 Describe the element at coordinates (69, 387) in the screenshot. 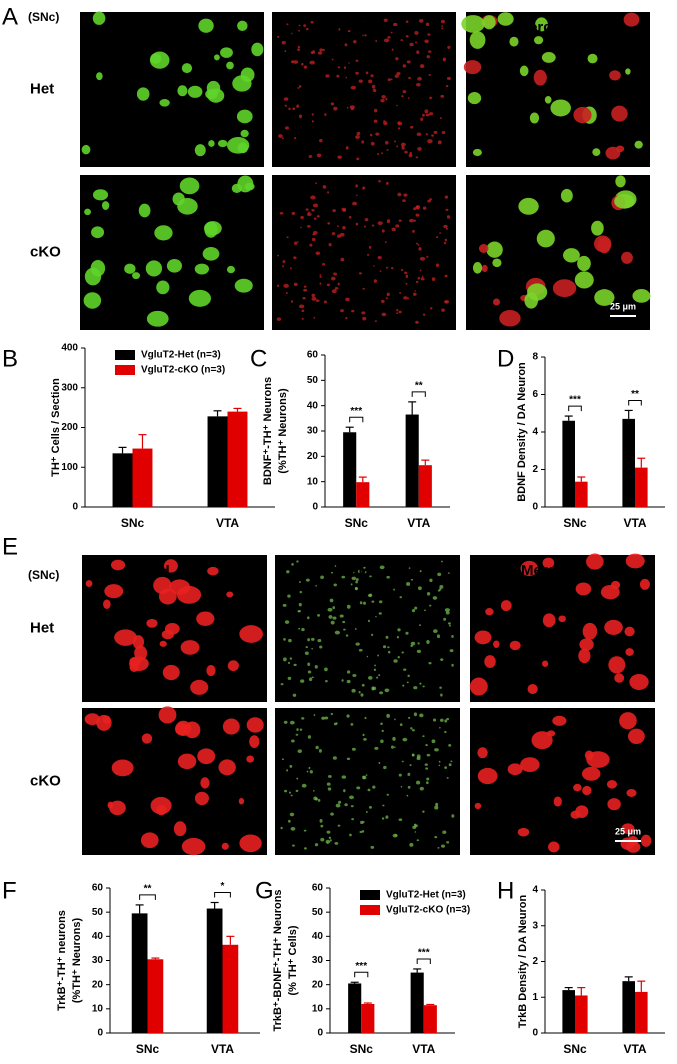

I see `y-tick-label: 300` at that location.